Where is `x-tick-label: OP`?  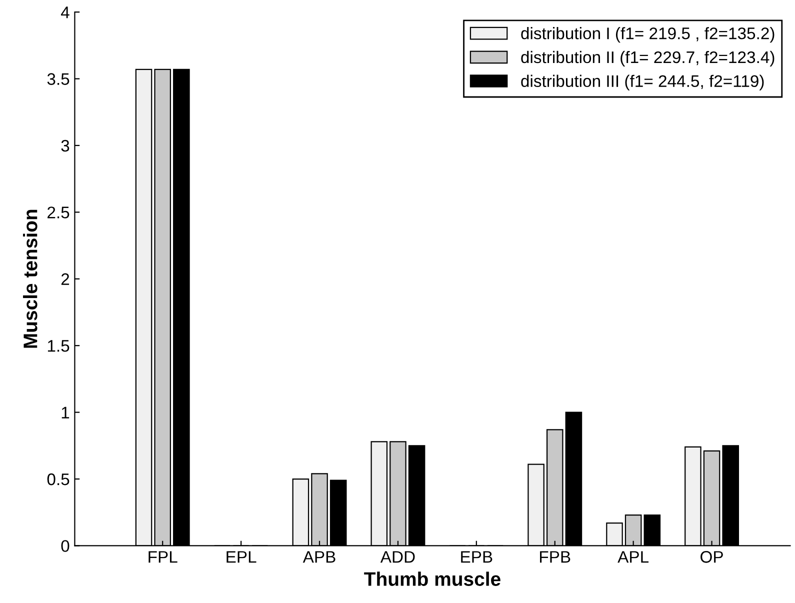 x-tick-label: OP is located at coordinates (711, 557).